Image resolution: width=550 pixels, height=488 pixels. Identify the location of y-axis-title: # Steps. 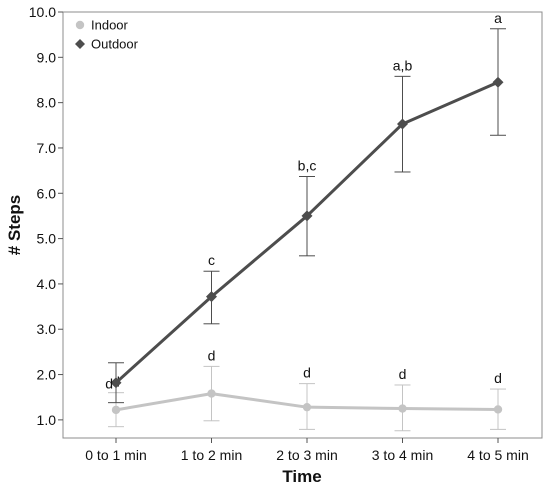
(14, 225).